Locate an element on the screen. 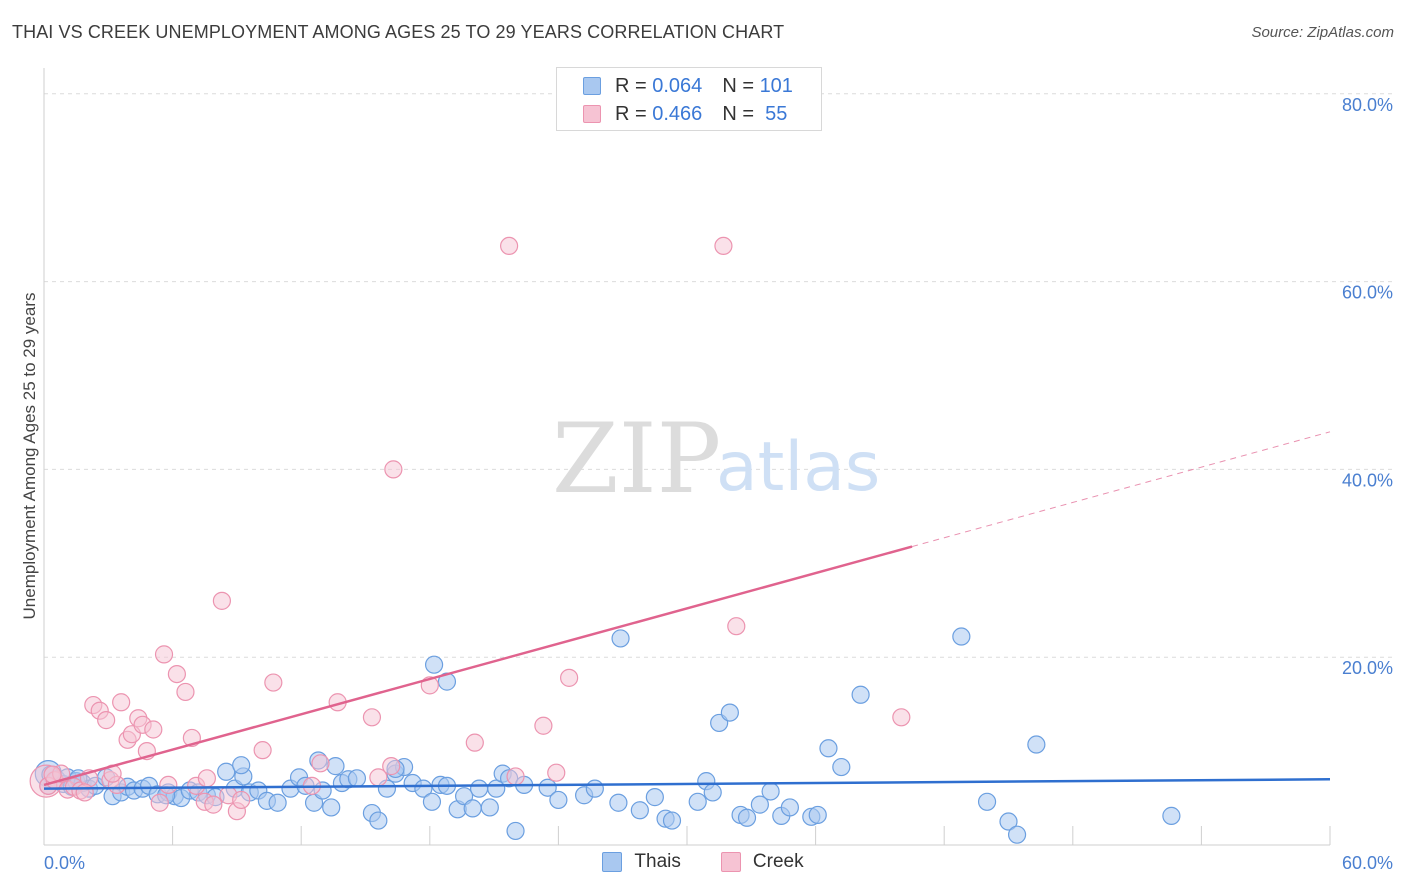  thais-legend-swatch is located at coordinates (612, 862).